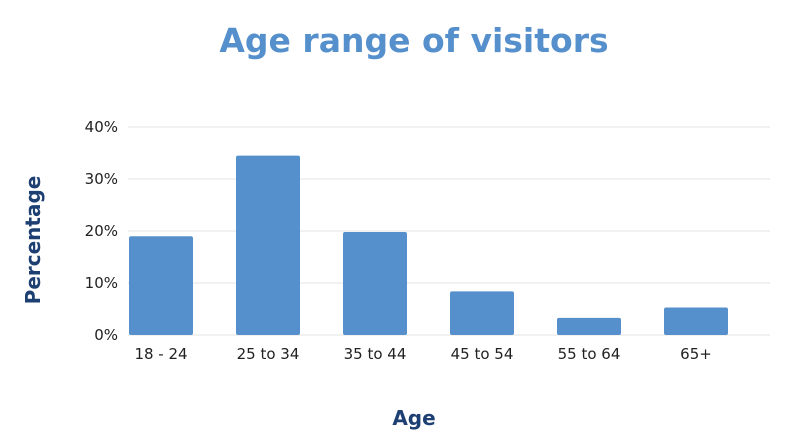 The height and width of the screenshot is (433, 787). I want to click on y-axis-title: Percentage, so click(33, 240).